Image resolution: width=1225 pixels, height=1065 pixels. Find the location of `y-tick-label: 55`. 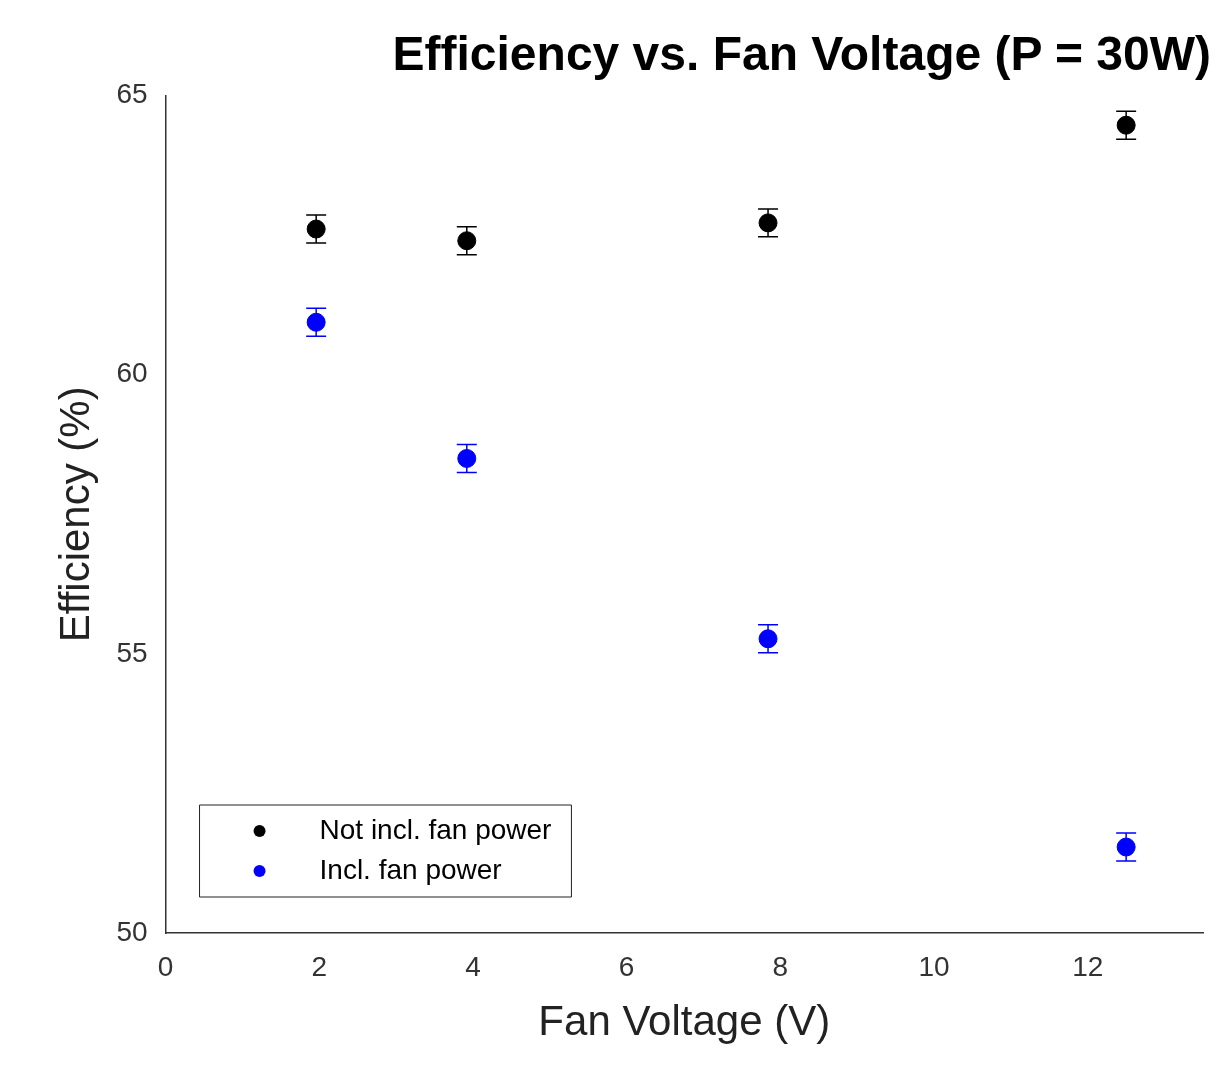

y-tick-label: 55 is located at coordinates (132, 652).